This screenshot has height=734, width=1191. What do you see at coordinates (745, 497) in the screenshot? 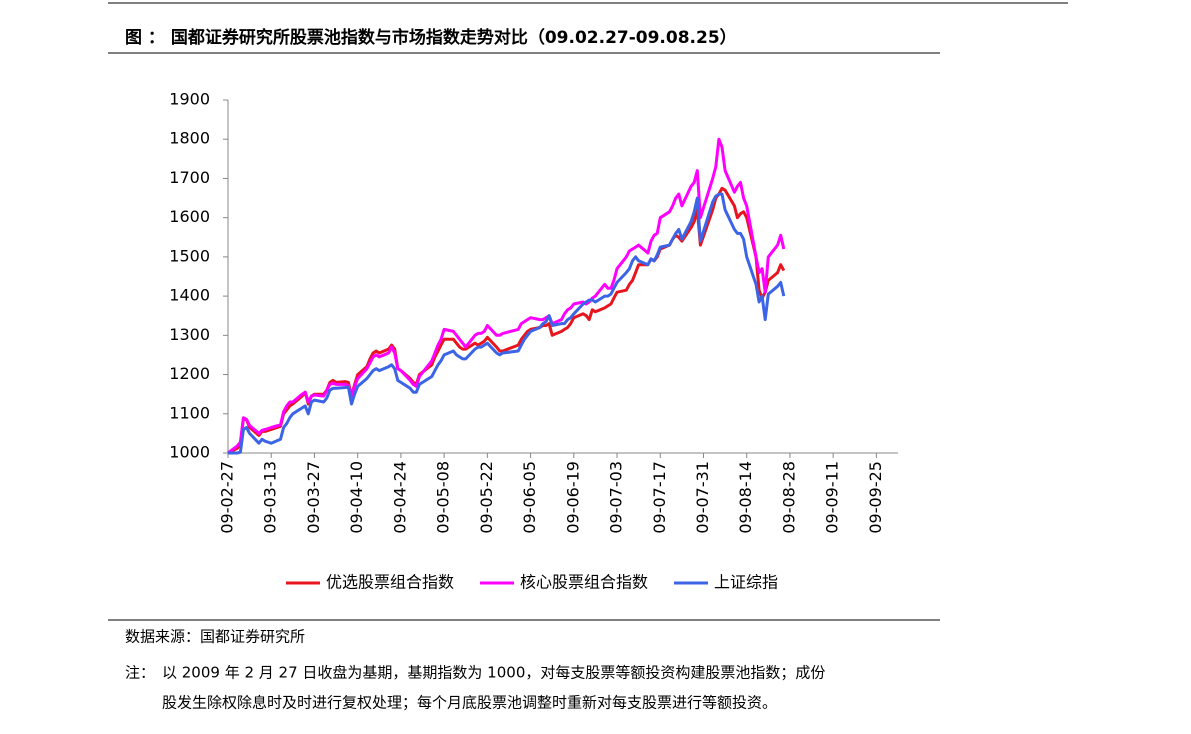
I see `x-tick-label: 09-08-14` at bounding box center [745, 497].